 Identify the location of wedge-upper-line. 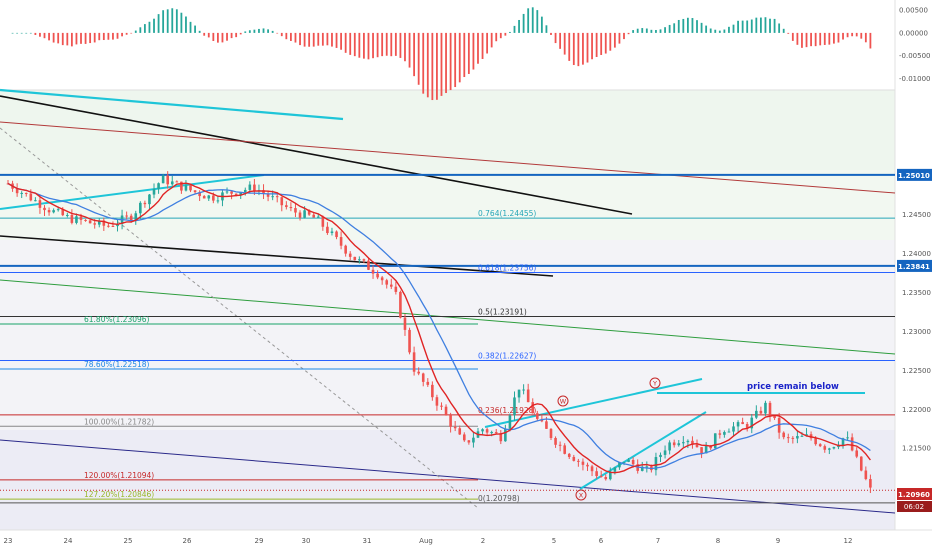
(593, 403).